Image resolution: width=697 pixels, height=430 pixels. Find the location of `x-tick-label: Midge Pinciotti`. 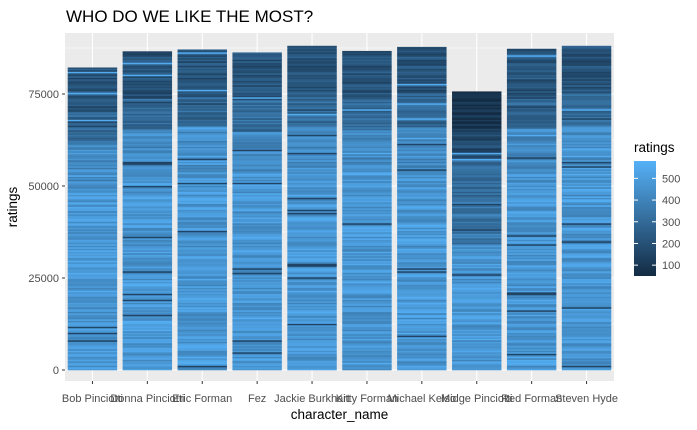

x-tick-label: Midge Pinciotti is located at coordinates (477, 399).